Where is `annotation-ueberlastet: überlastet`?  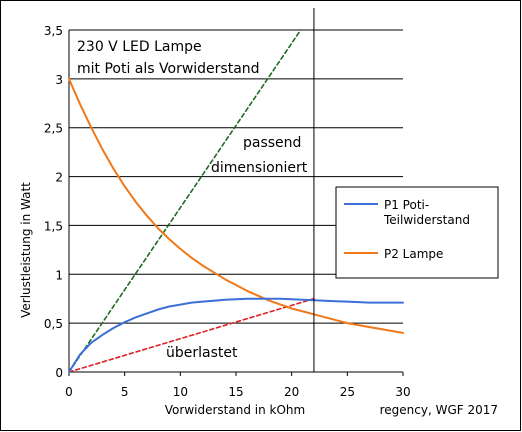 annotation-ueberlastet: überlastet is located at coordinates (202, 353).